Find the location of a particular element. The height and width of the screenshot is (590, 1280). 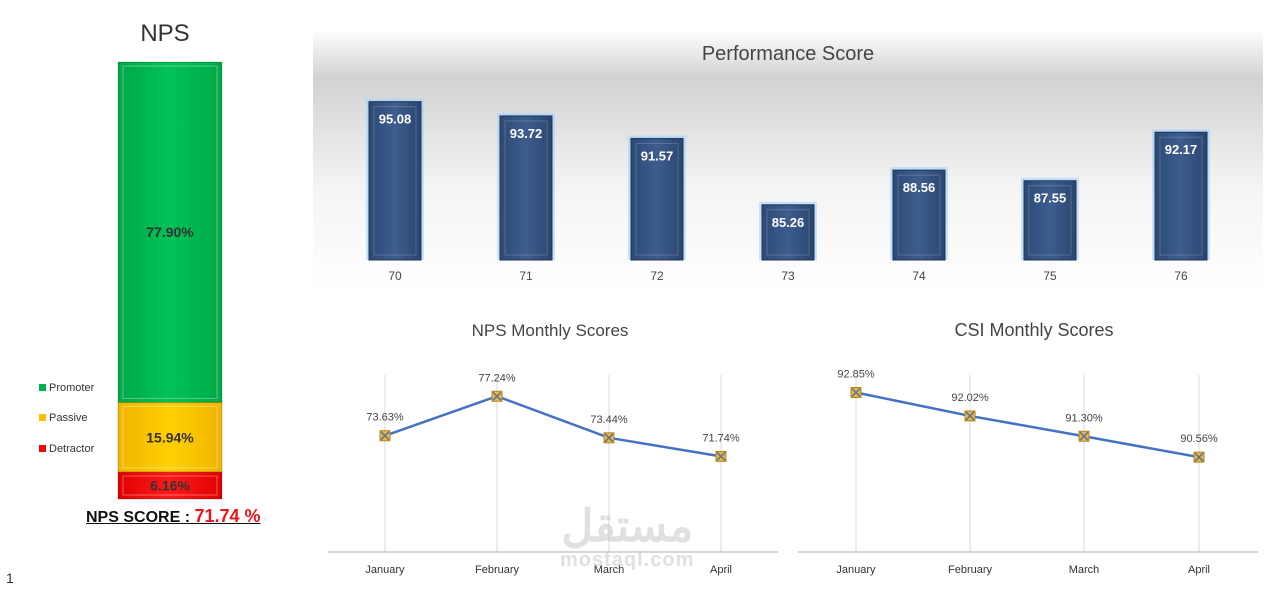

nps-monthly-category-label: February is located at coordinates (497, 570).